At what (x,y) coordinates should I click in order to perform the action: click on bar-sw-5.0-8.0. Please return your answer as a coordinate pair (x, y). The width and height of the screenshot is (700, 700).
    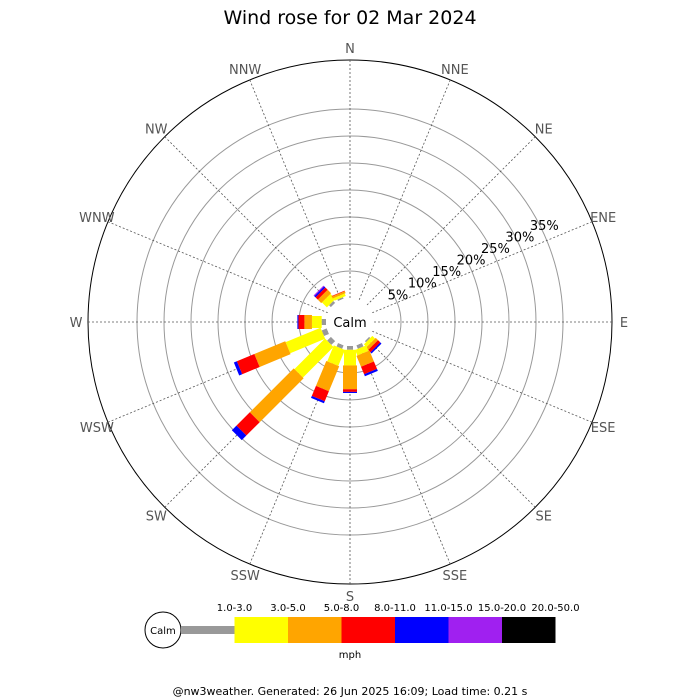
    Looking at the image, I should click on (276, 395).